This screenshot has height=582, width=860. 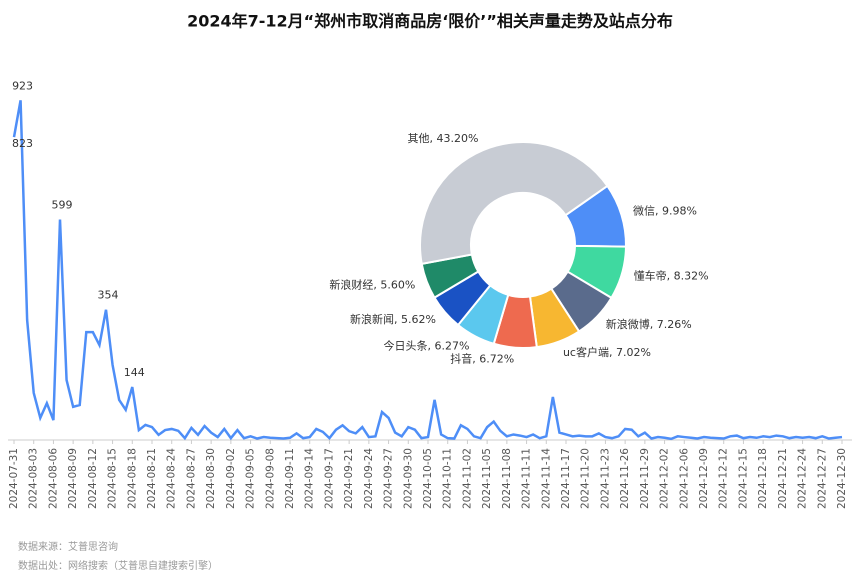 I want to click on x-tick-label: 2024-10-11, so click(x=448, y=478).